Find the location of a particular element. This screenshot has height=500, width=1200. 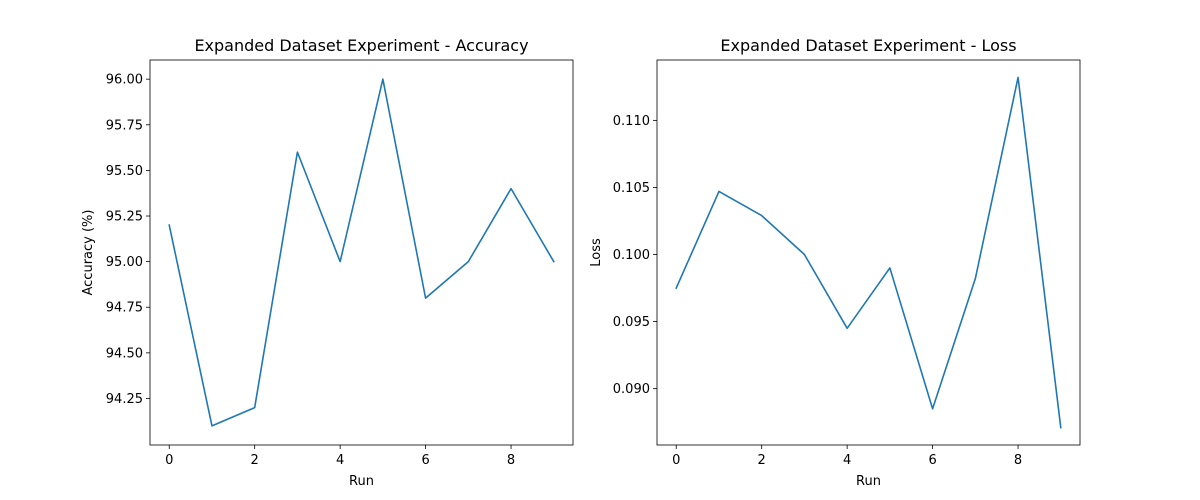

accuracy-y-tick-label: 94.25 is located at coordinates (124, 399).